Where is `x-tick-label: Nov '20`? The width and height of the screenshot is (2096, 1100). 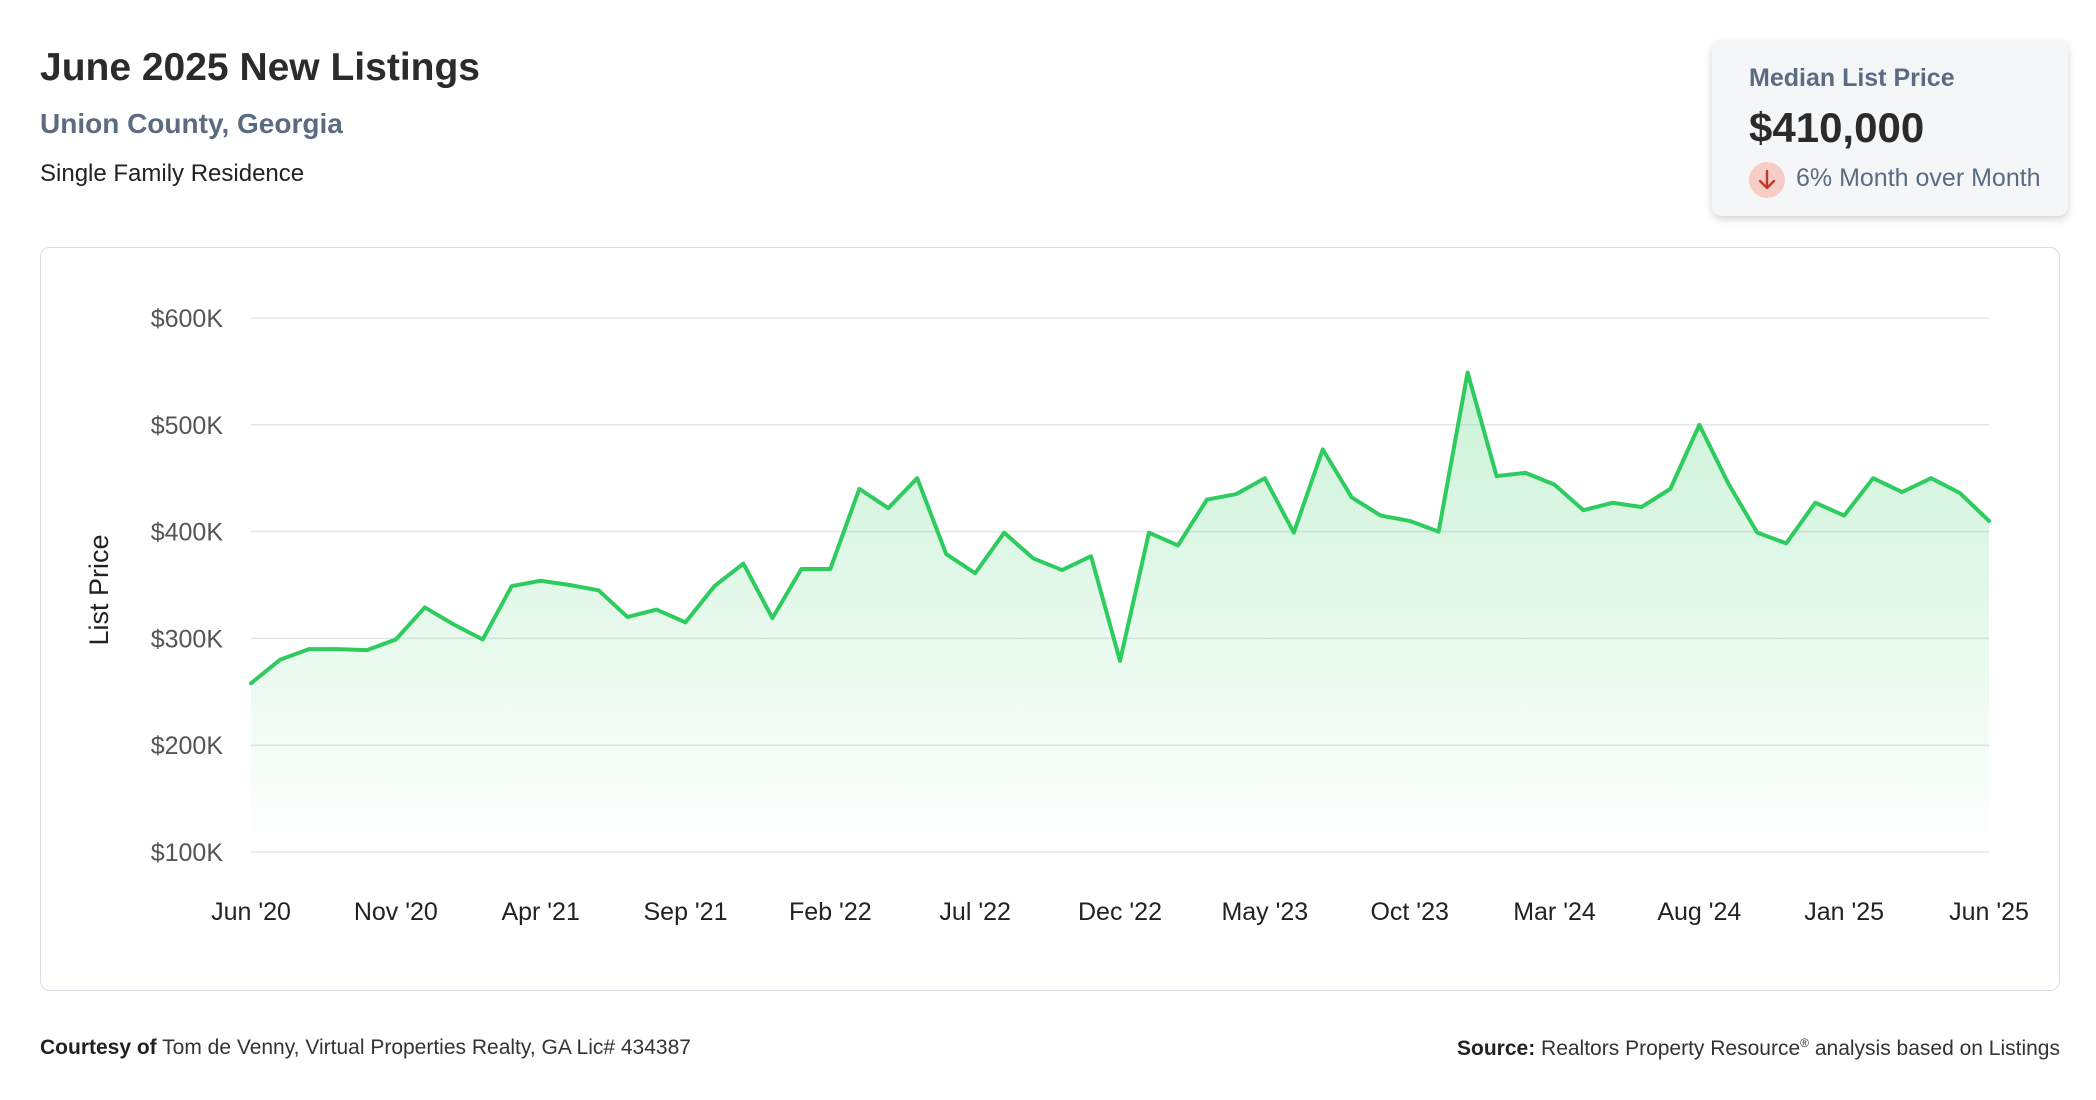
x-tick-label: Nov '20 is located at coordinates (396, 912).